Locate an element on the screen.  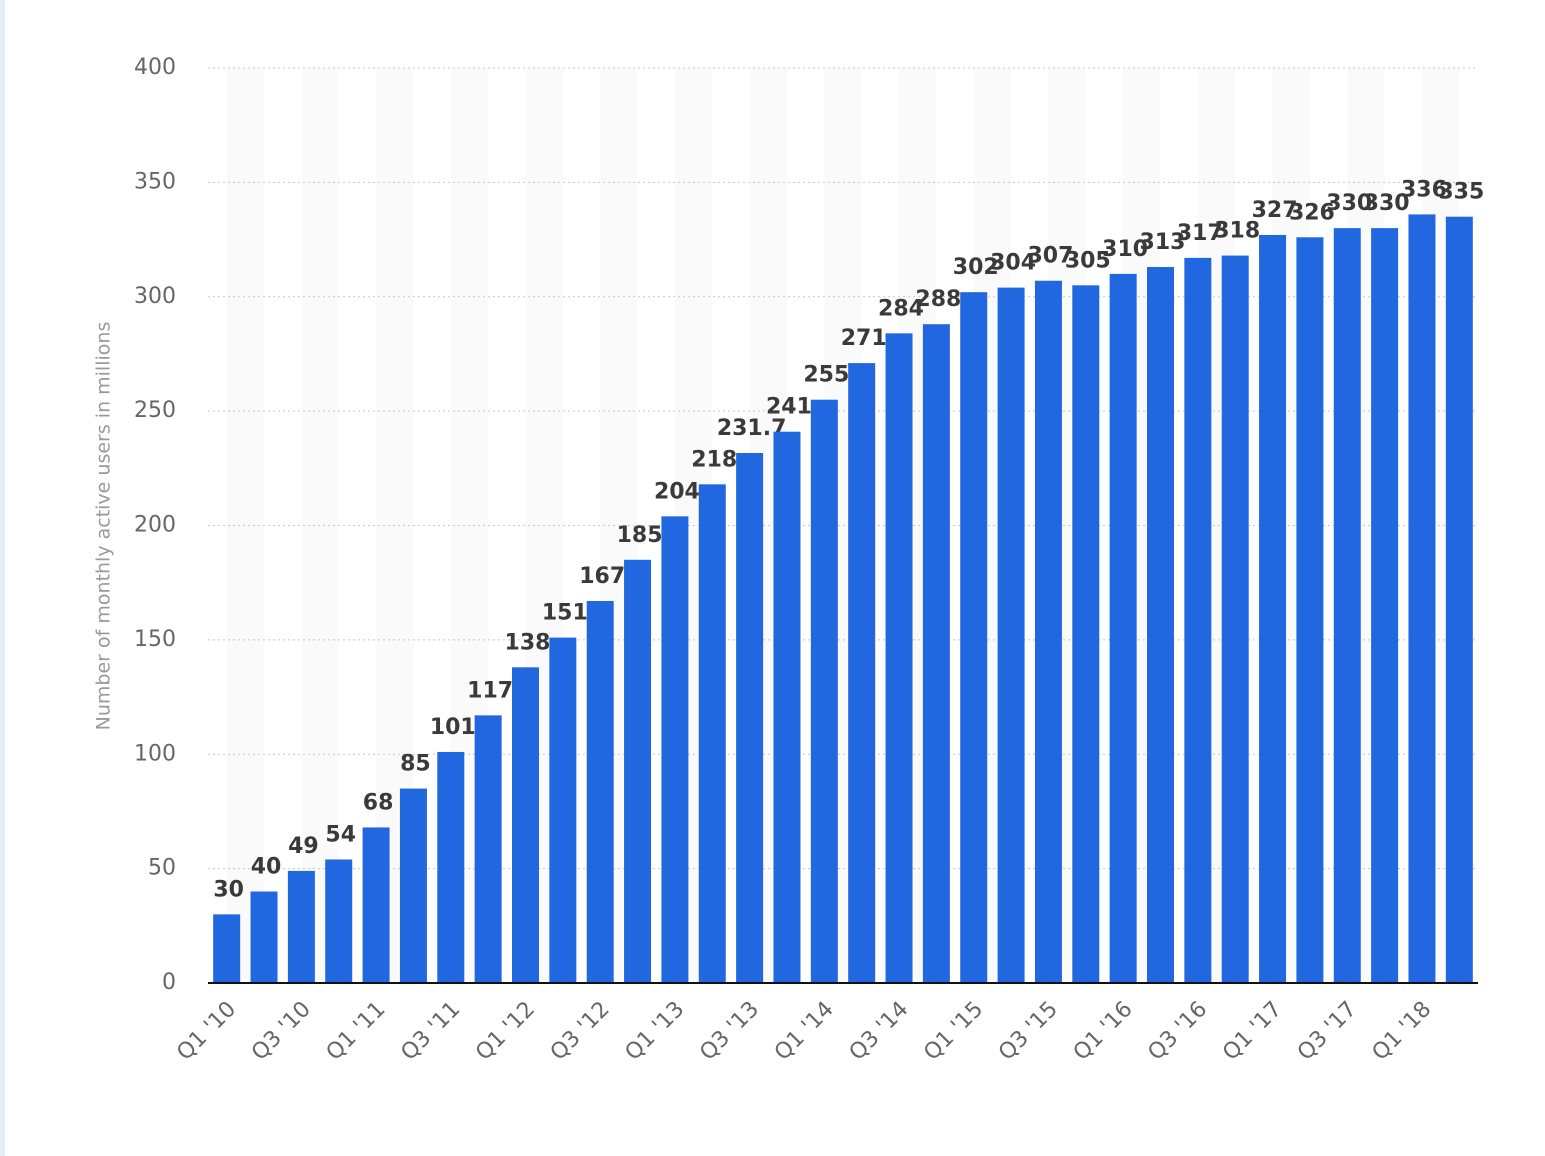
x-tick-label: Q1 '11 is located at coordinates (356, 1031).